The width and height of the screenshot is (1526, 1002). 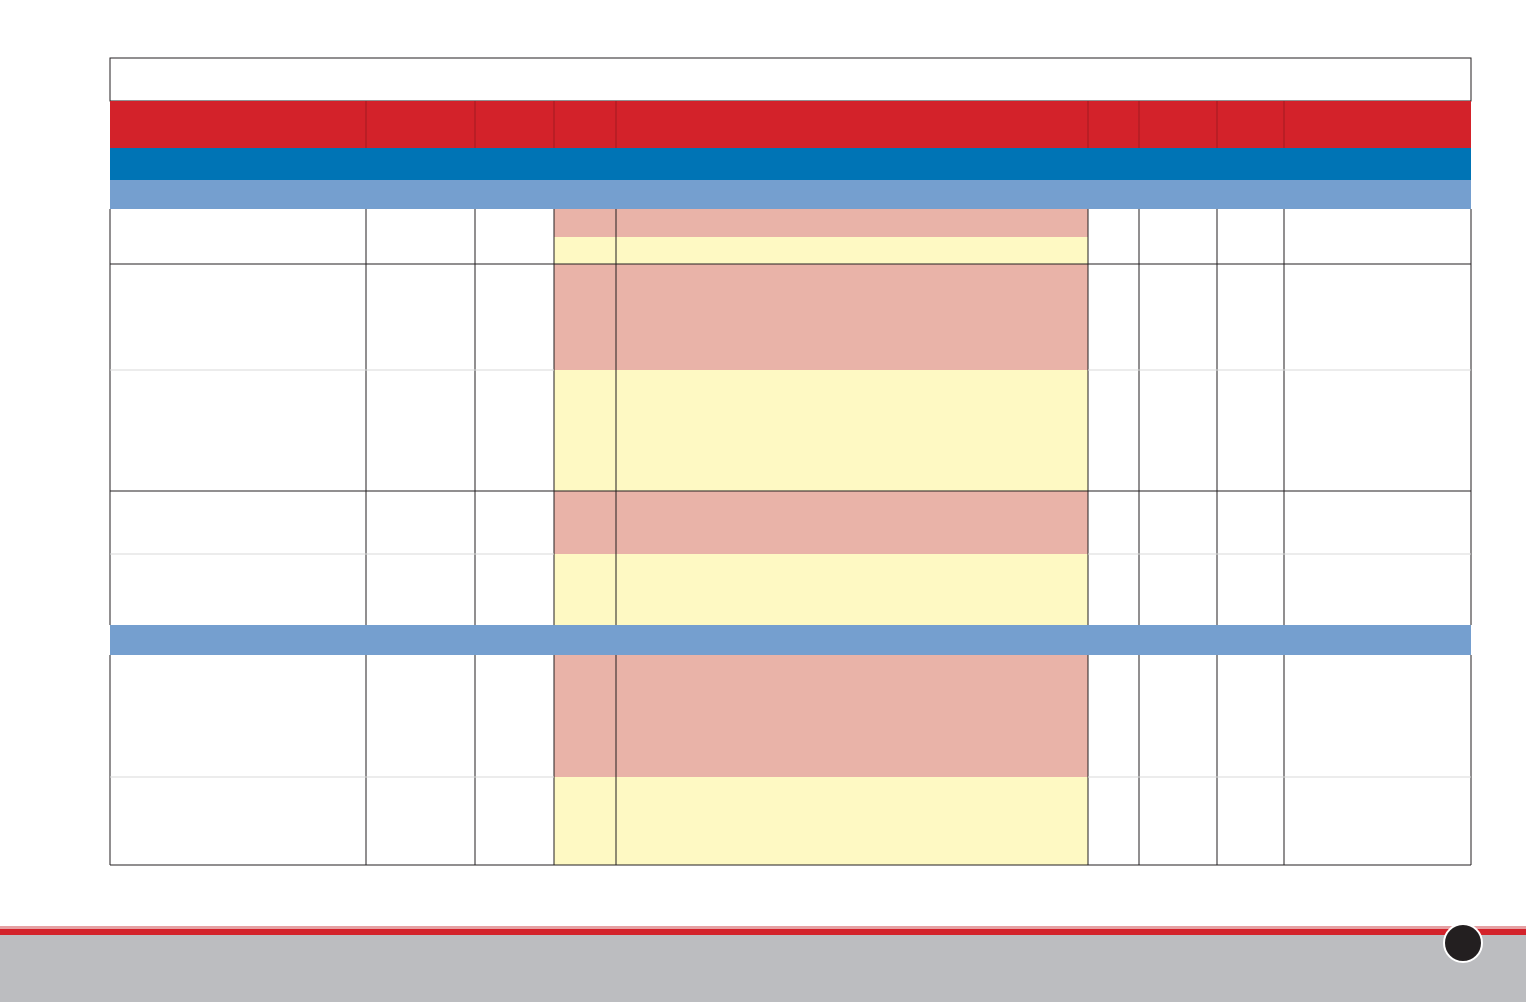 What do you see at coordinates (763, 968) in the screenshot?
I see `footer-band` at bounding box center [763, 968].